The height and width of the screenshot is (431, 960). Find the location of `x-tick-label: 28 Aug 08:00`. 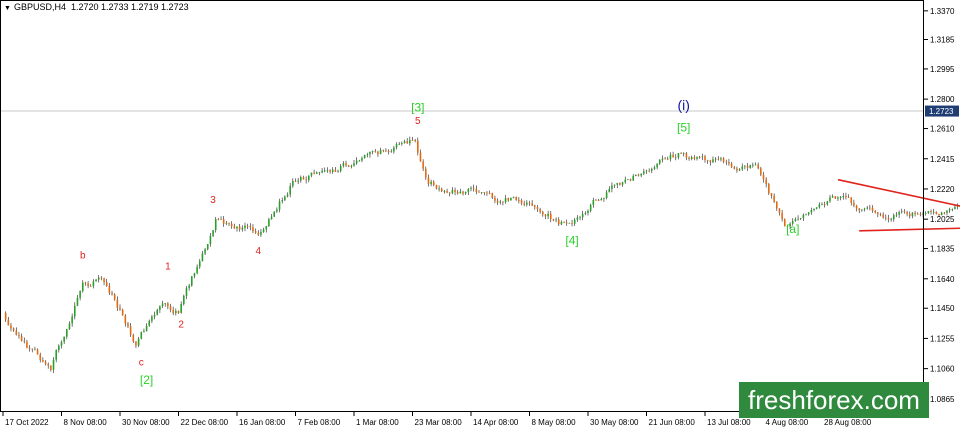

x-tick-label: 28 Aug 08:00 is located at coordinates (848, 422).